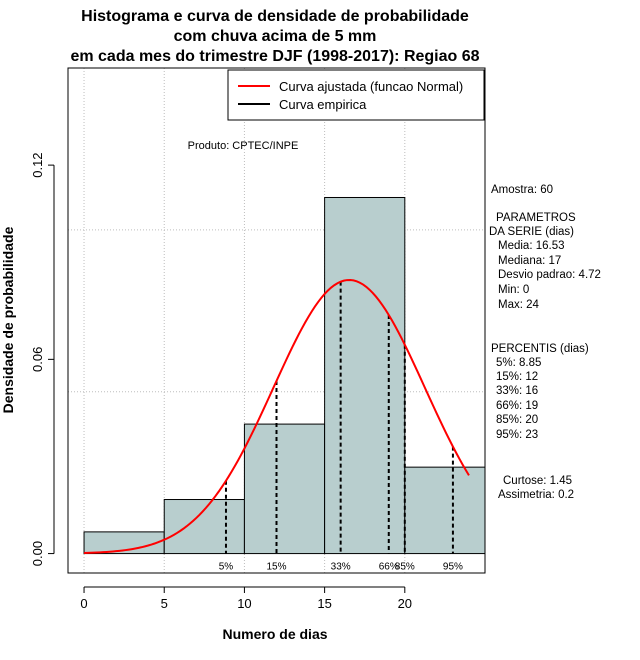  Describe the element at coordinates (226, 567) in the screenshot. I see `percentile-label: 5%` at that location.